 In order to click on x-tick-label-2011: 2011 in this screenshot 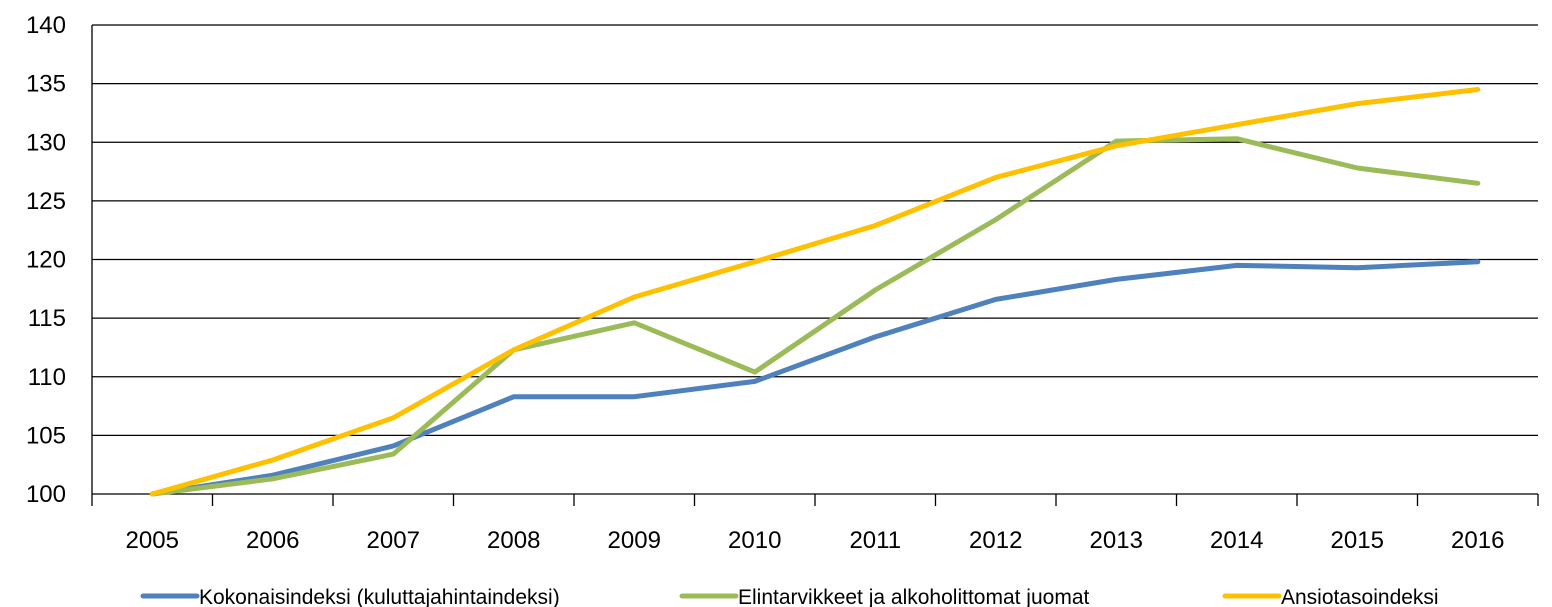, I will do `click(875, 540)`.